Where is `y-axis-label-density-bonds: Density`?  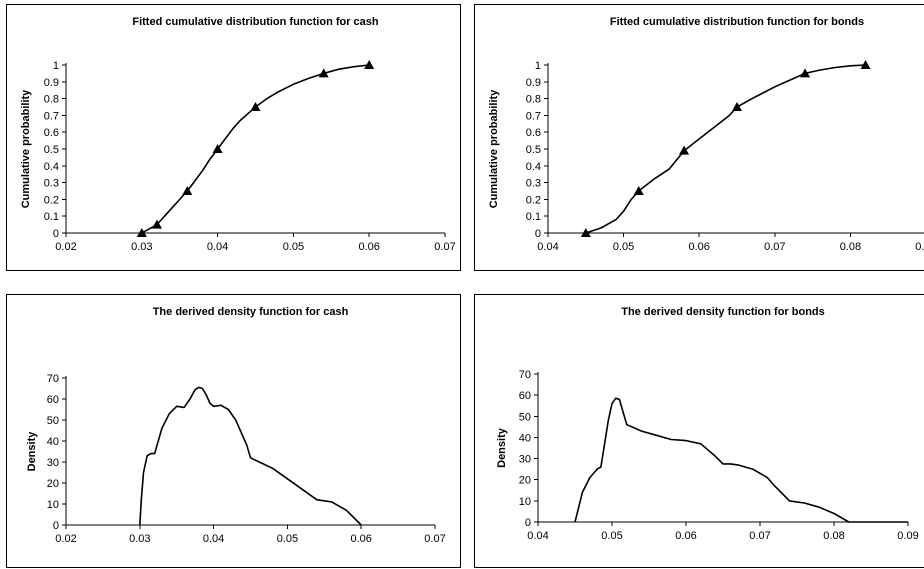 y-axis-label-density-bonds: Density is located at coordinates (502, 447).